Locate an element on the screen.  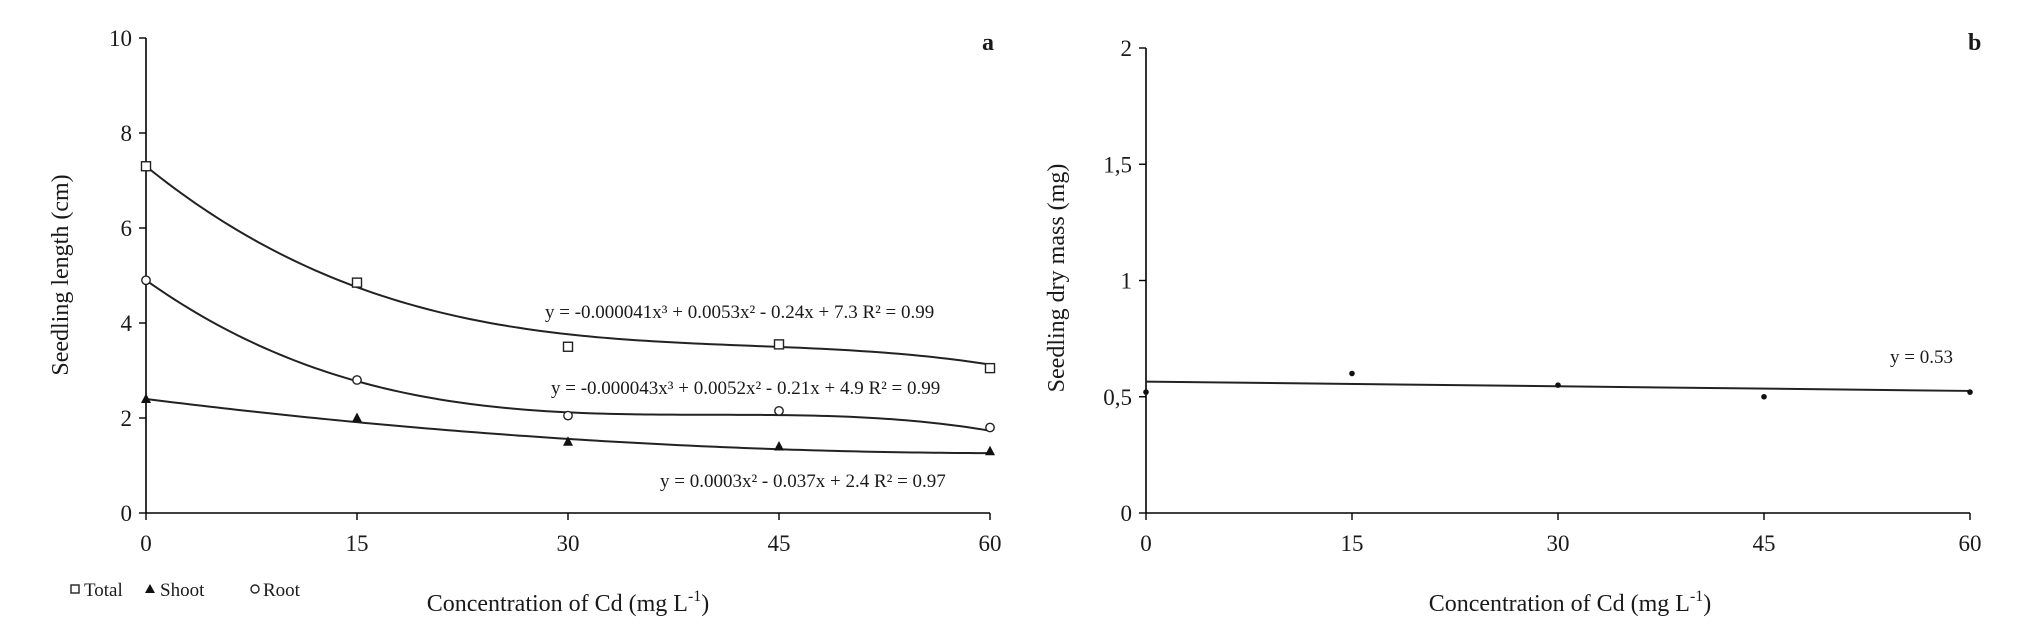
panel-b-x-tick-label: 60 is located at coordinates (1970, 543).